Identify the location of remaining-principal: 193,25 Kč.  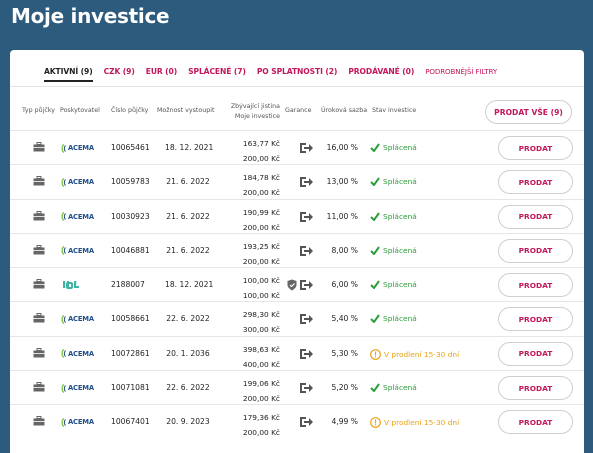
(261, 246).